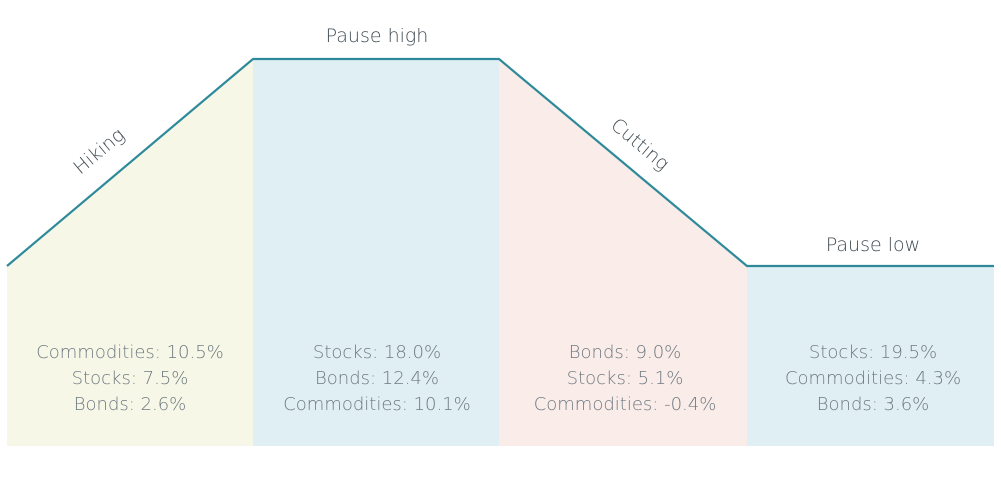  I want to click on hiking-stat-3: Bonds: 2.6%, so click(130, 404).